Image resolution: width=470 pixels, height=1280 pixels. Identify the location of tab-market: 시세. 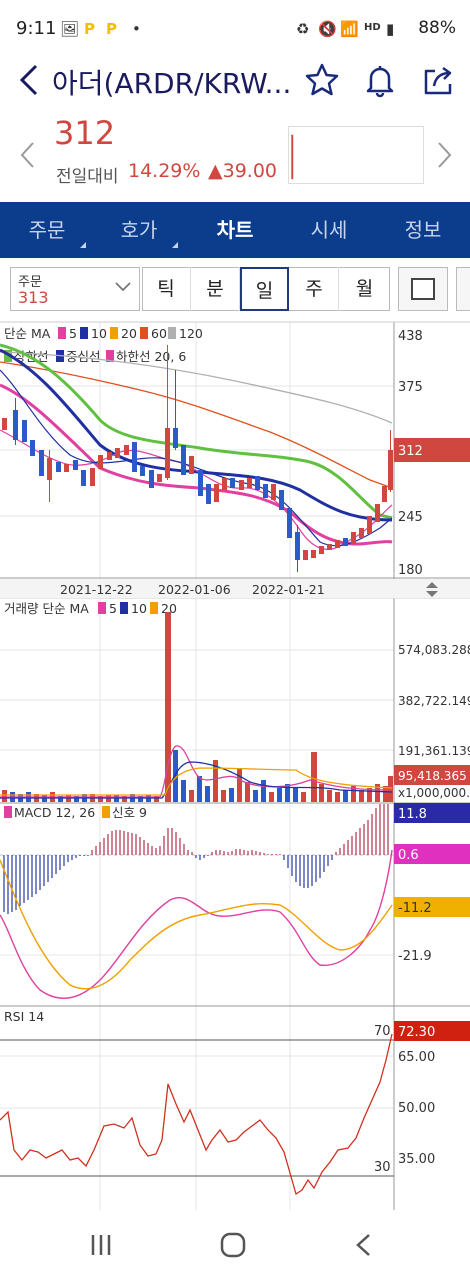
(329, 230).